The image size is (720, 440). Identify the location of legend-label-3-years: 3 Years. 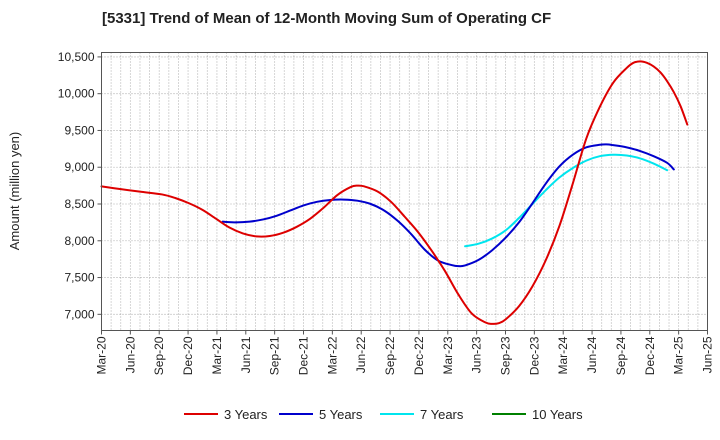
(246, 414).